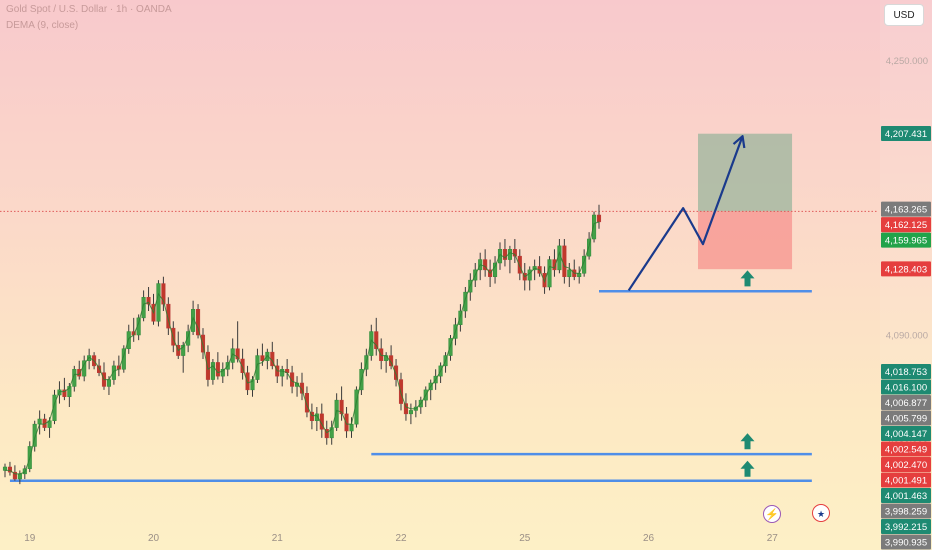  Describe the element at coordinates (906, 269) in the screenshot. I see `price-label: 4,128.403` at that location.